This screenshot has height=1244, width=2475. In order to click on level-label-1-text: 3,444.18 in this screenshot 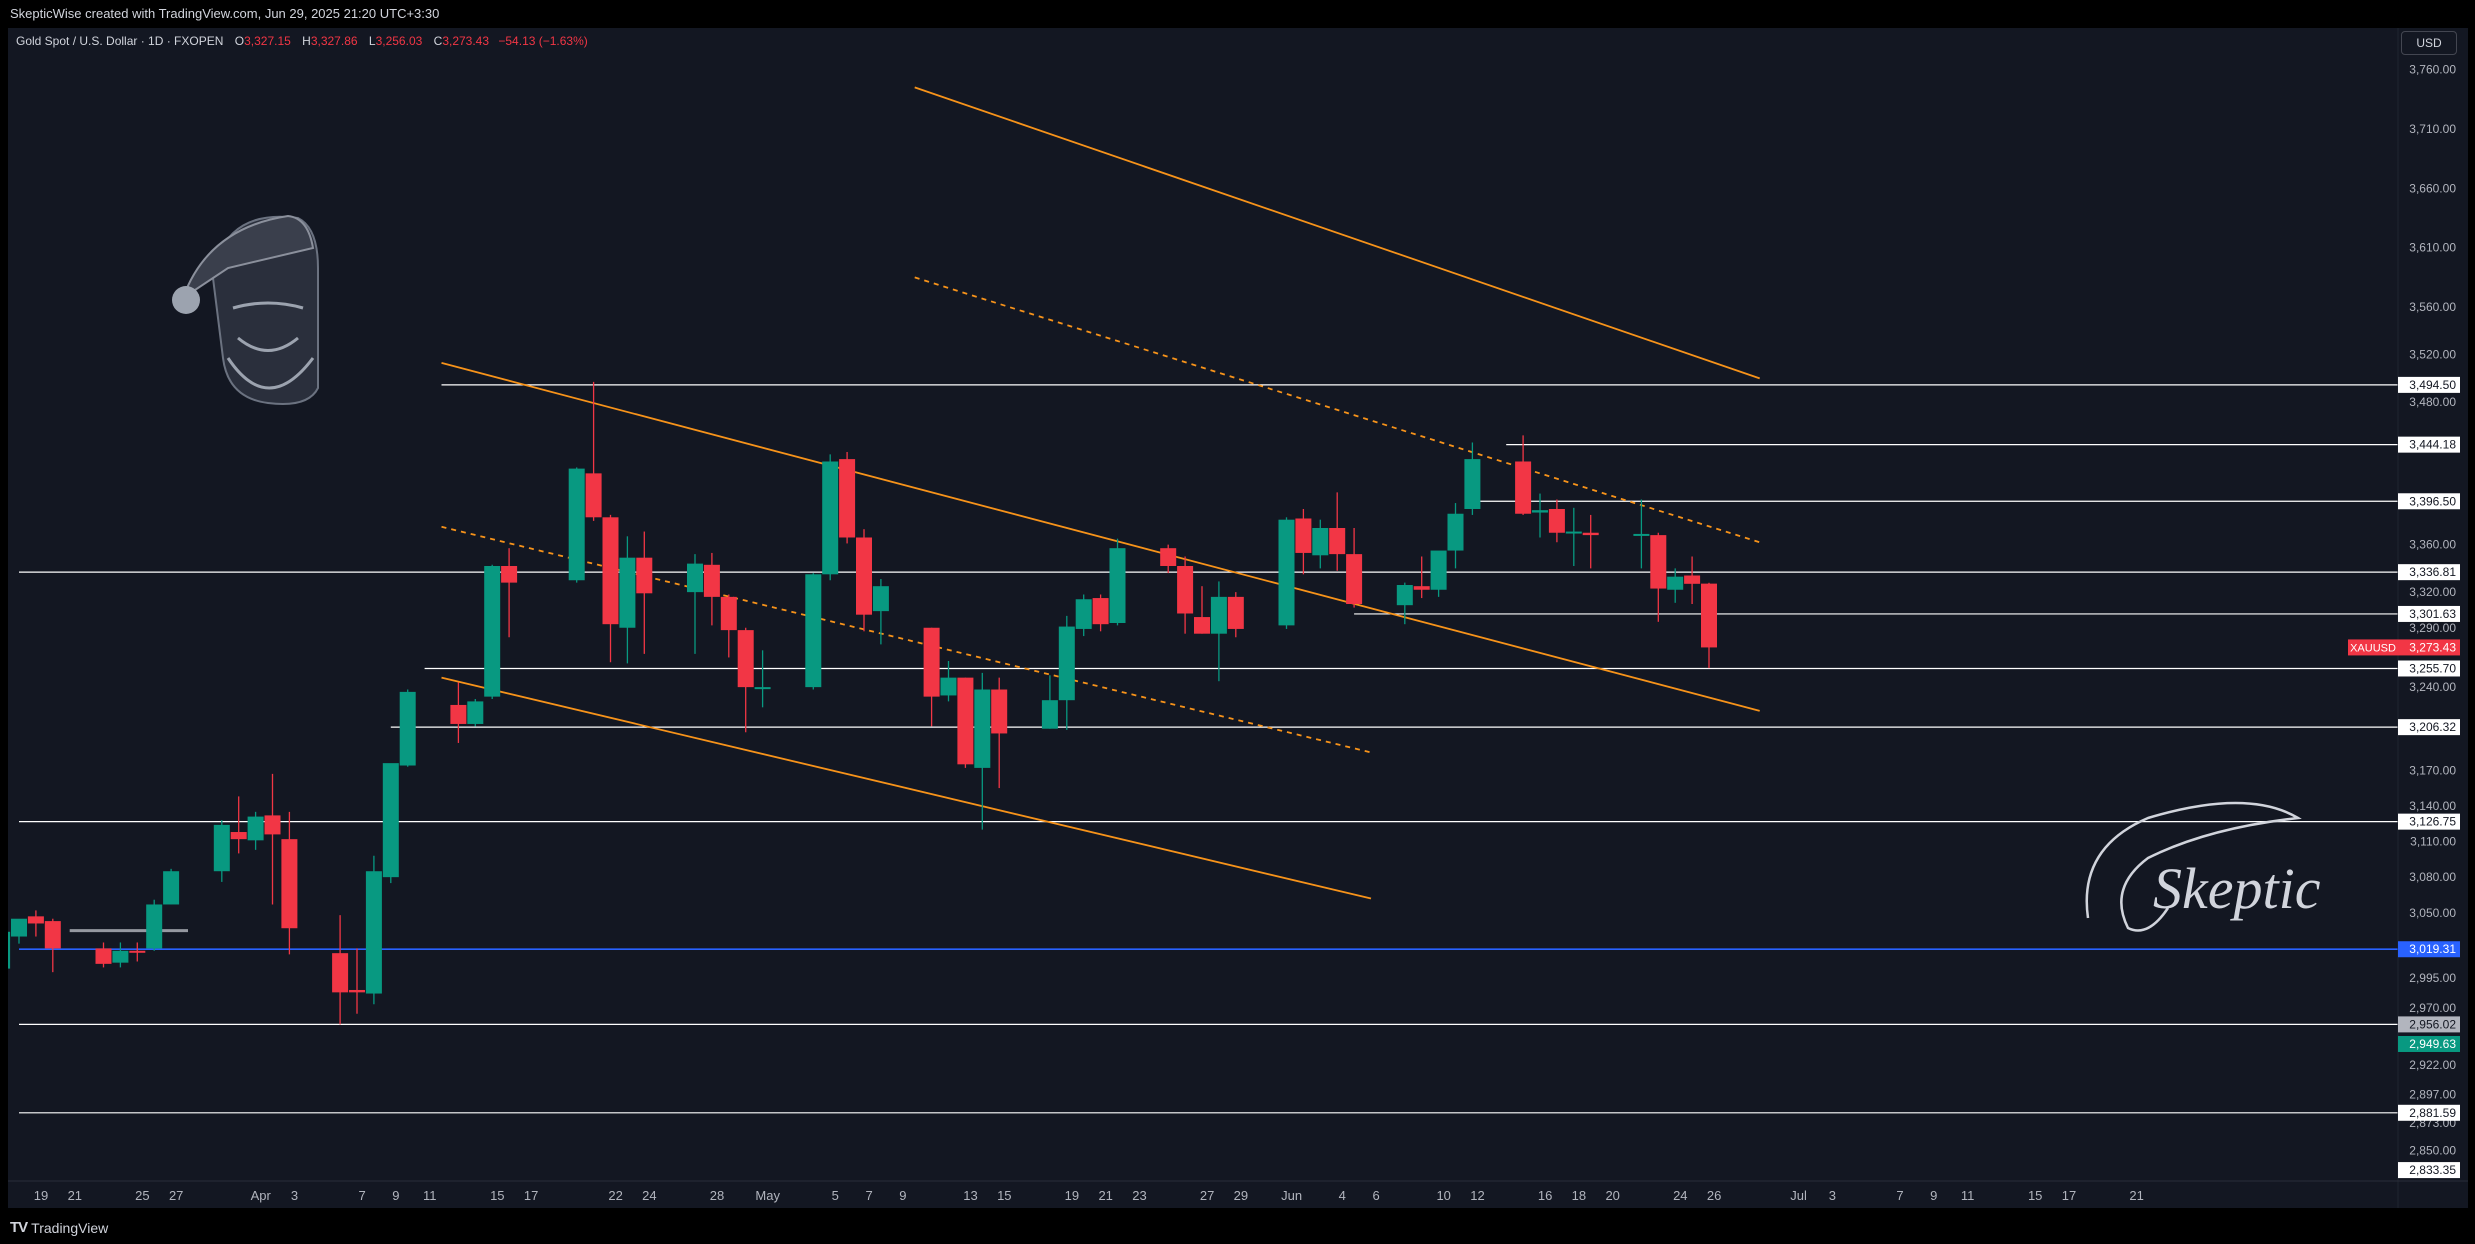, I will do `click(2432, 445)`.